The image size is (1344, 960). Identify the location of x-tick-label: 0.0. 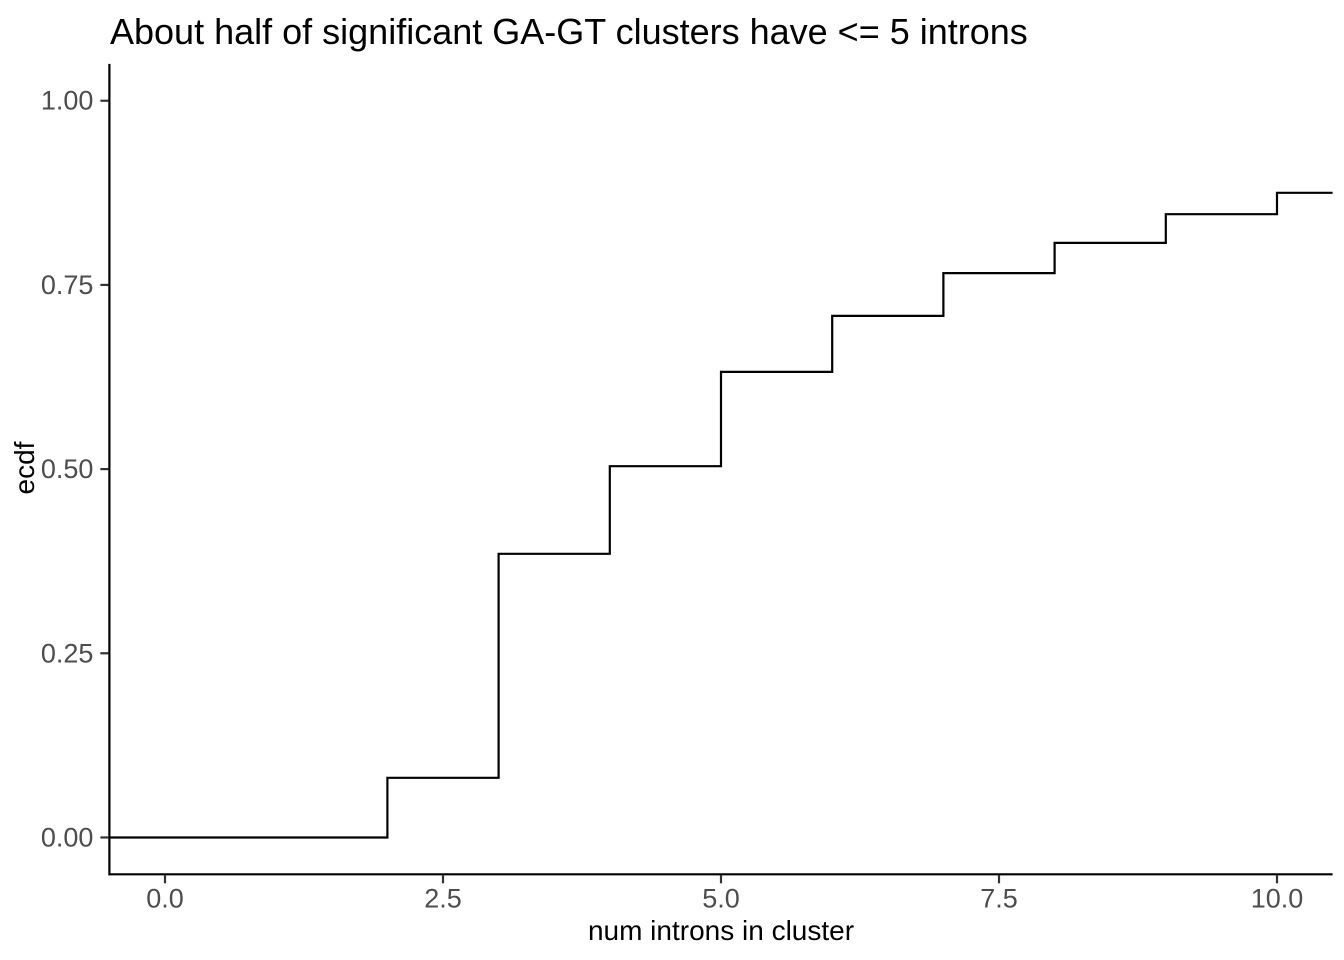
(165, 898).